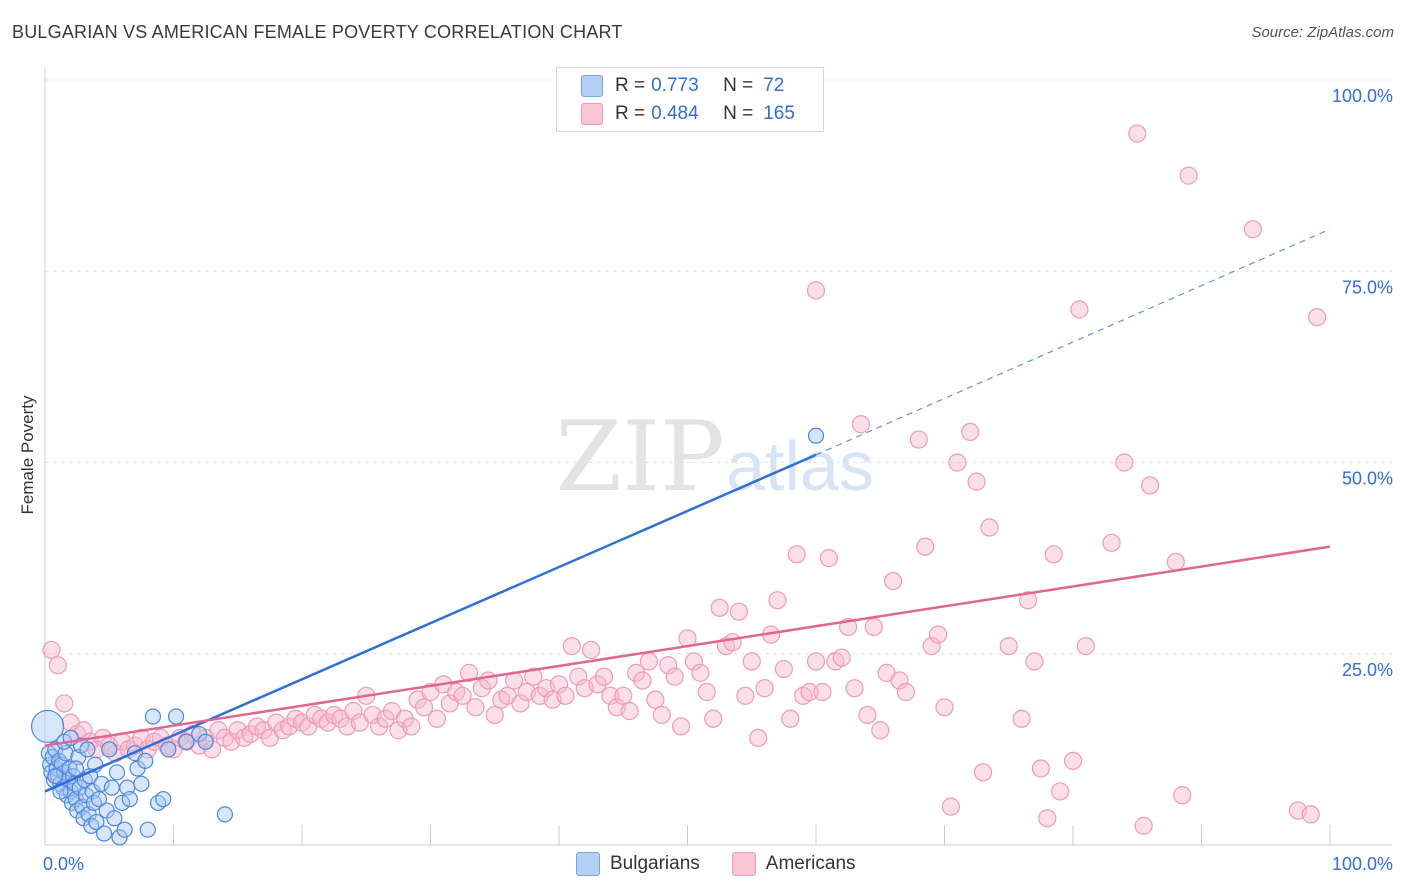 This screenshot has height=892, width=1406. I want to click on legend-swatch-bulgarians, so click(592, 86).